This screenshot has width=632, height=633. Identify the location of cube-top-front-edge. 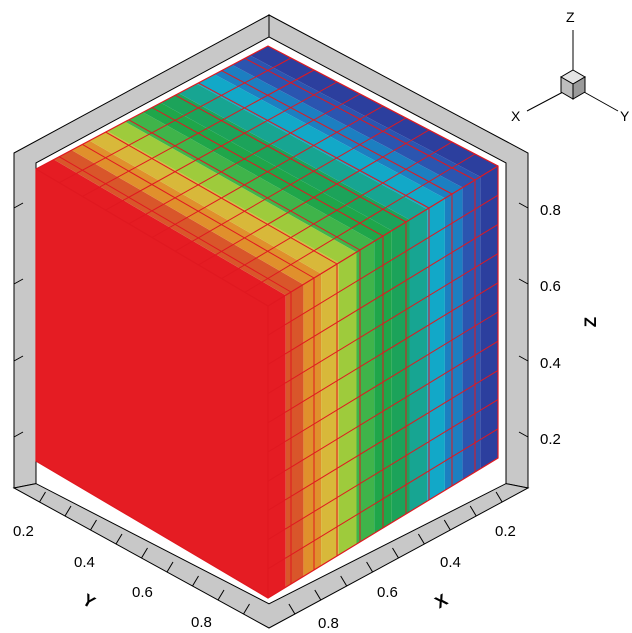
(152, 237).